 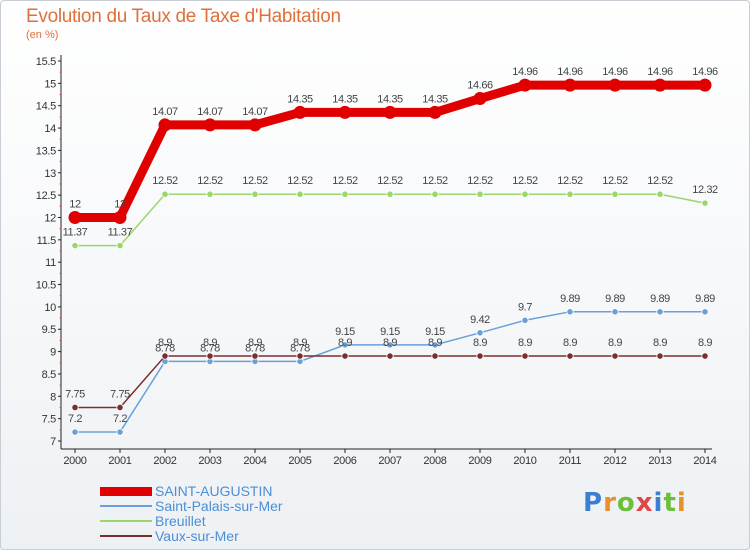 What do you see at coordinates (50, 263) in the screenshot?
I see `y-tick-label: 11` at bounding box center [50, 263].